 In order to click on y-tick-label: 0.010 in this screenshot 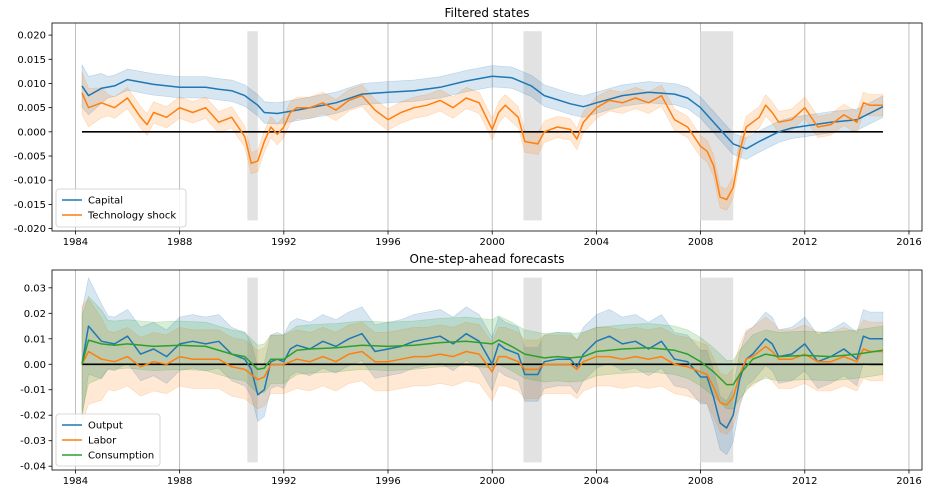, I will do `click(31, 84)`.